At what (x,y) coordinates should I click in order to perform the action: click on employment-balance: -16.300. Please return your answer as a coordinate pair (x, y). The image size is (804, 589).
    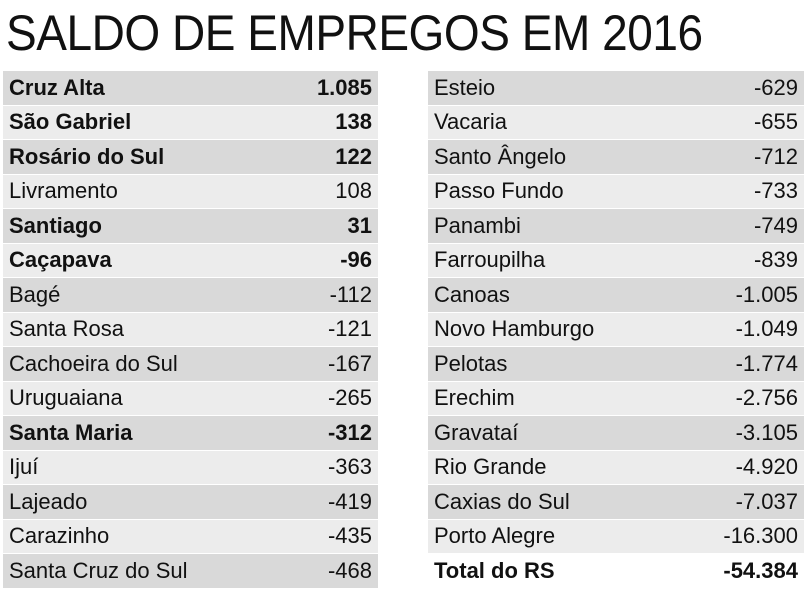
    Looking at the image, I should click on (760, 536).